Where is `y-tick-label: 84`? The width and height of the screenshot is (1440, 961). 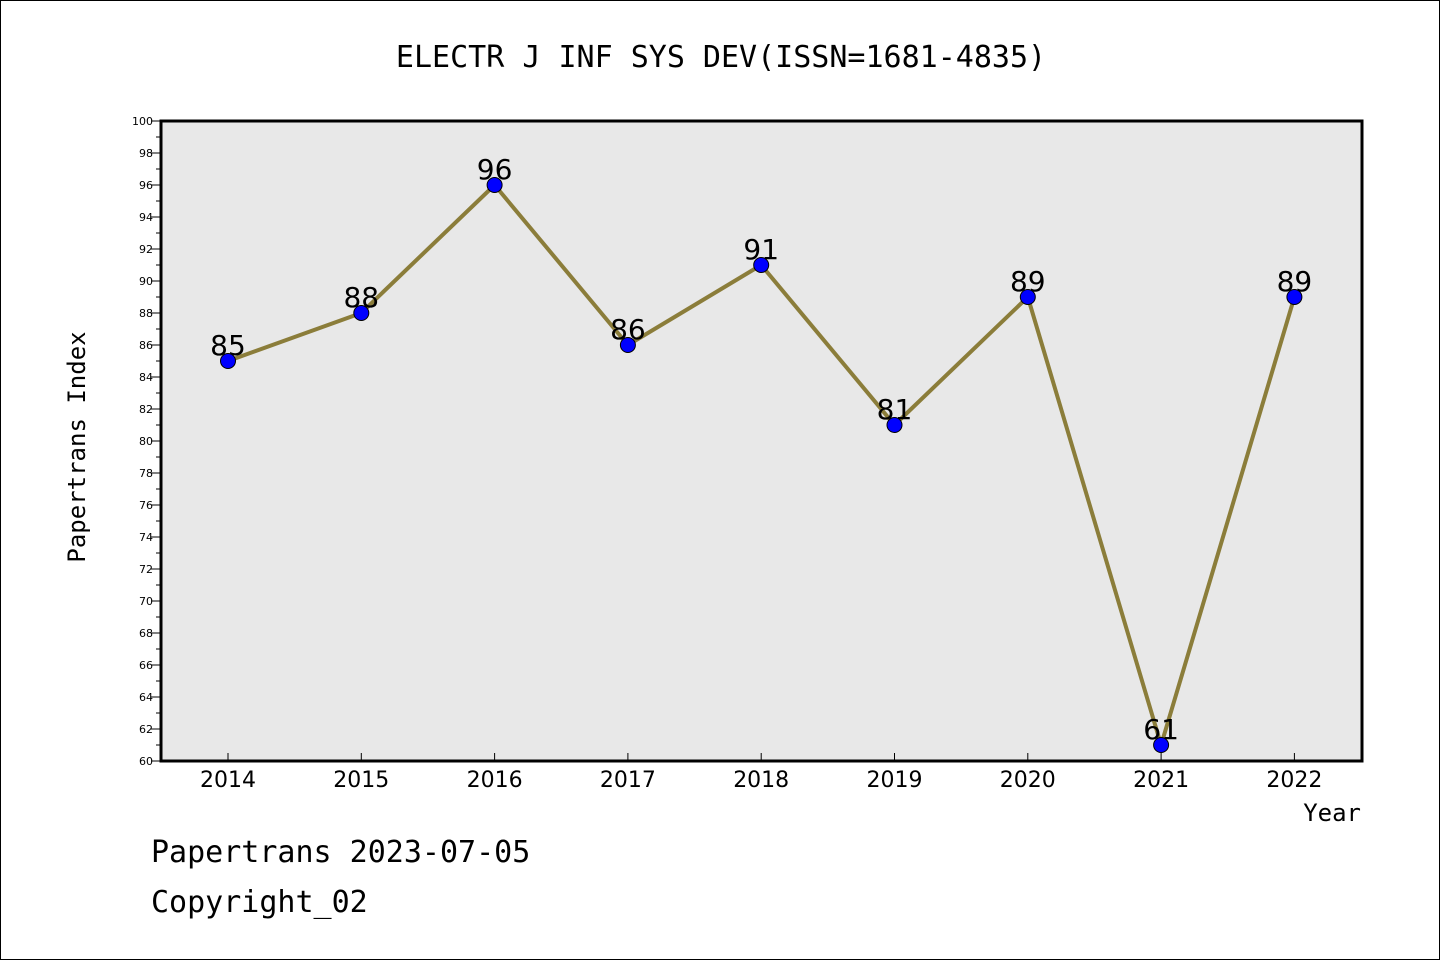
y-tick-label: 84 is located at coordinates (146, 377).